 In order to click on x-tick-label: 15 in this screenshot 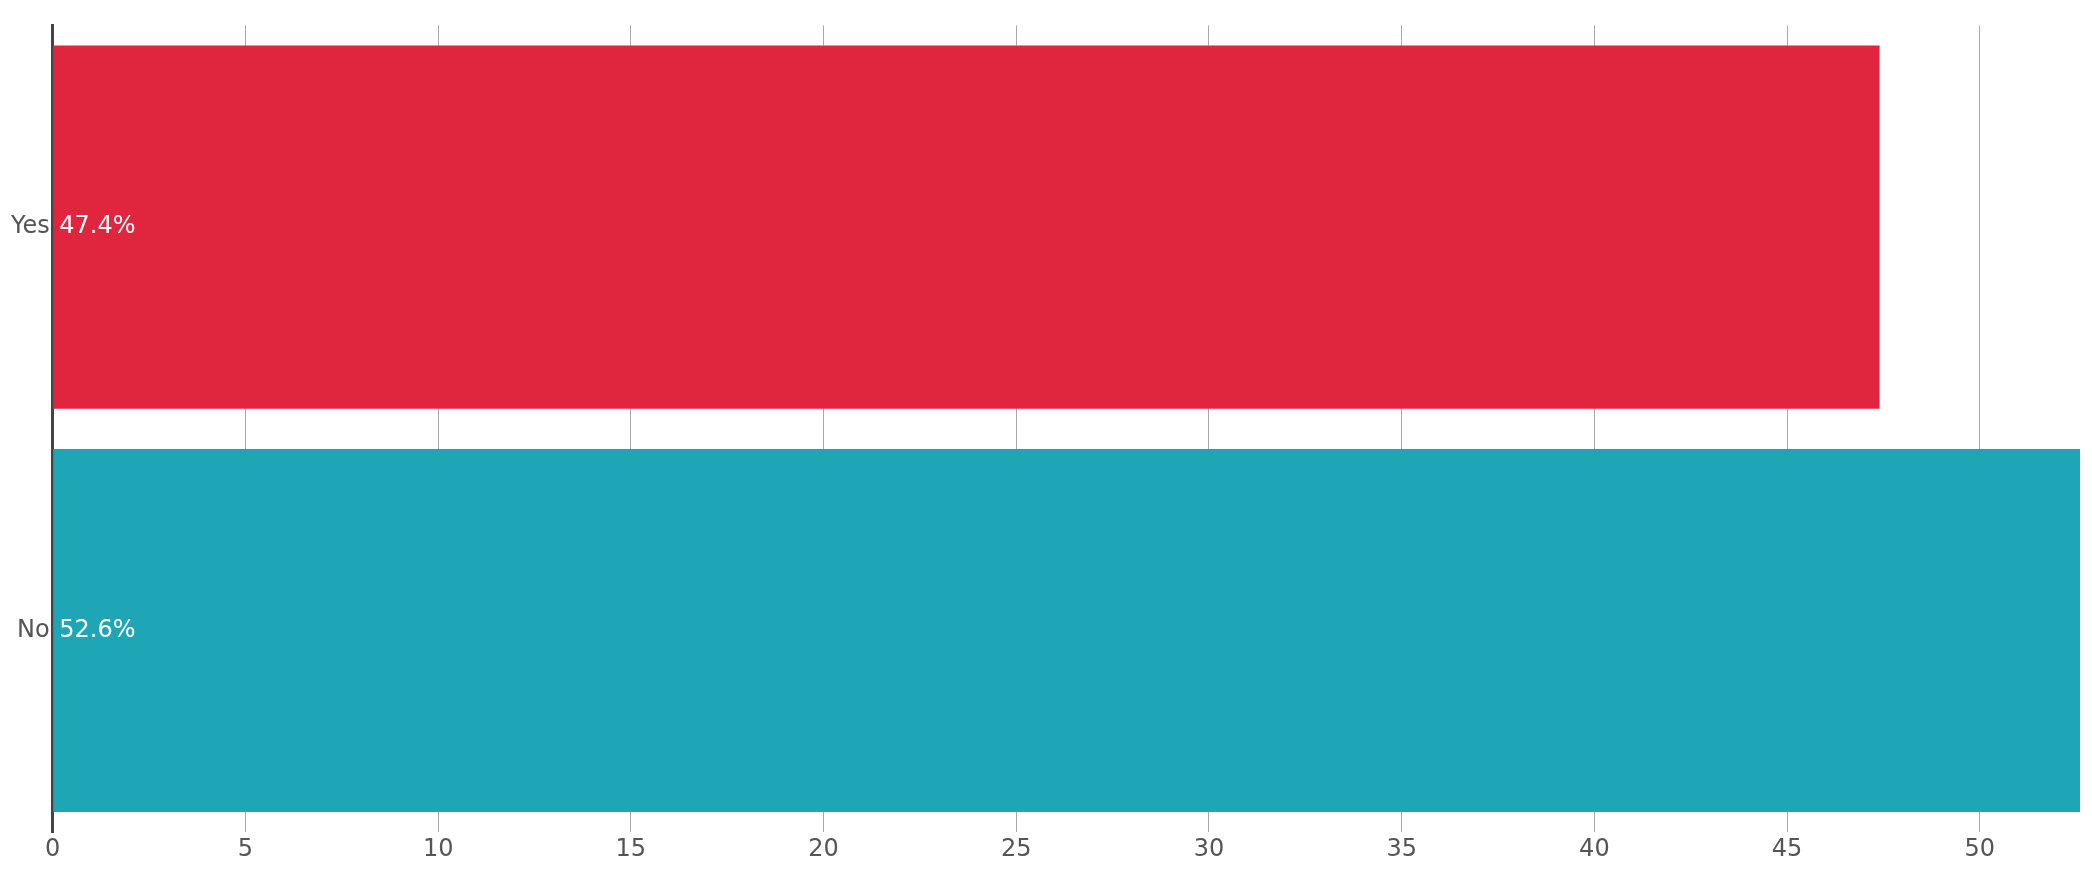, I will do `click(631, 847)`.